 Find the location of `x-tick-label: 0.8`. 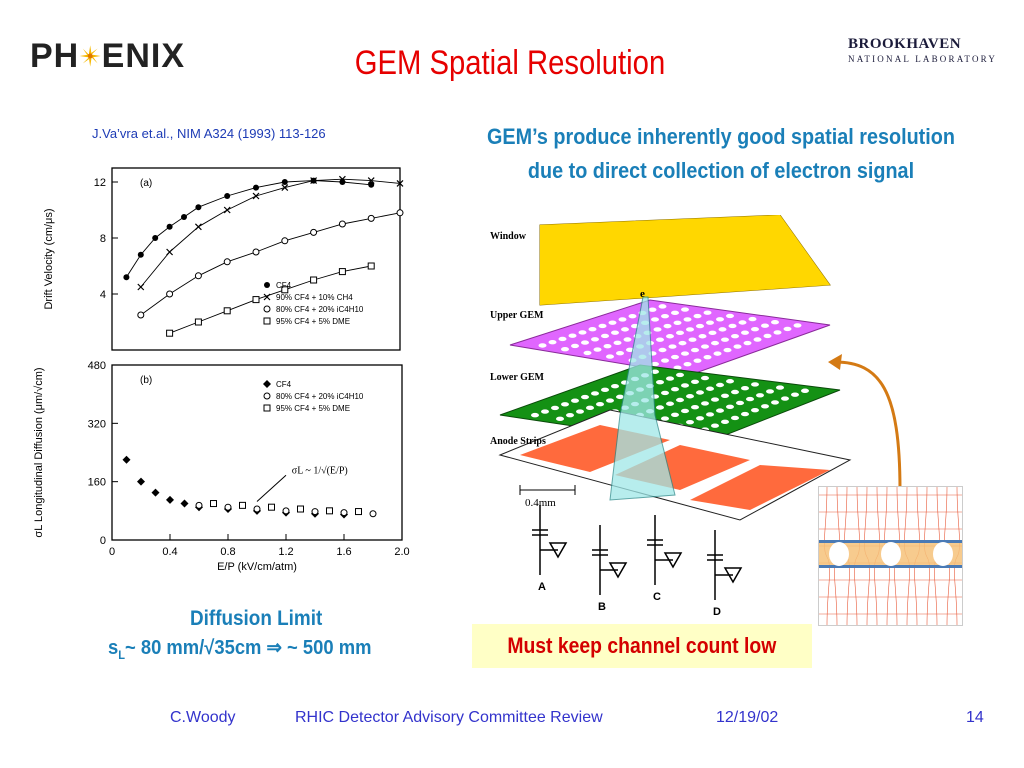

x-tick-label: 0.8 is located at coordinates (227, 552).